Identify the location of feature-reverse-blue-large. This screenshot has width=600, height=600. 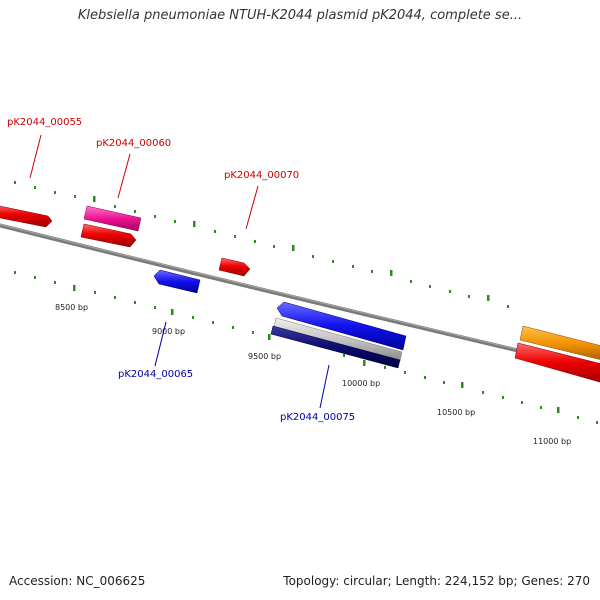
(341, 326).